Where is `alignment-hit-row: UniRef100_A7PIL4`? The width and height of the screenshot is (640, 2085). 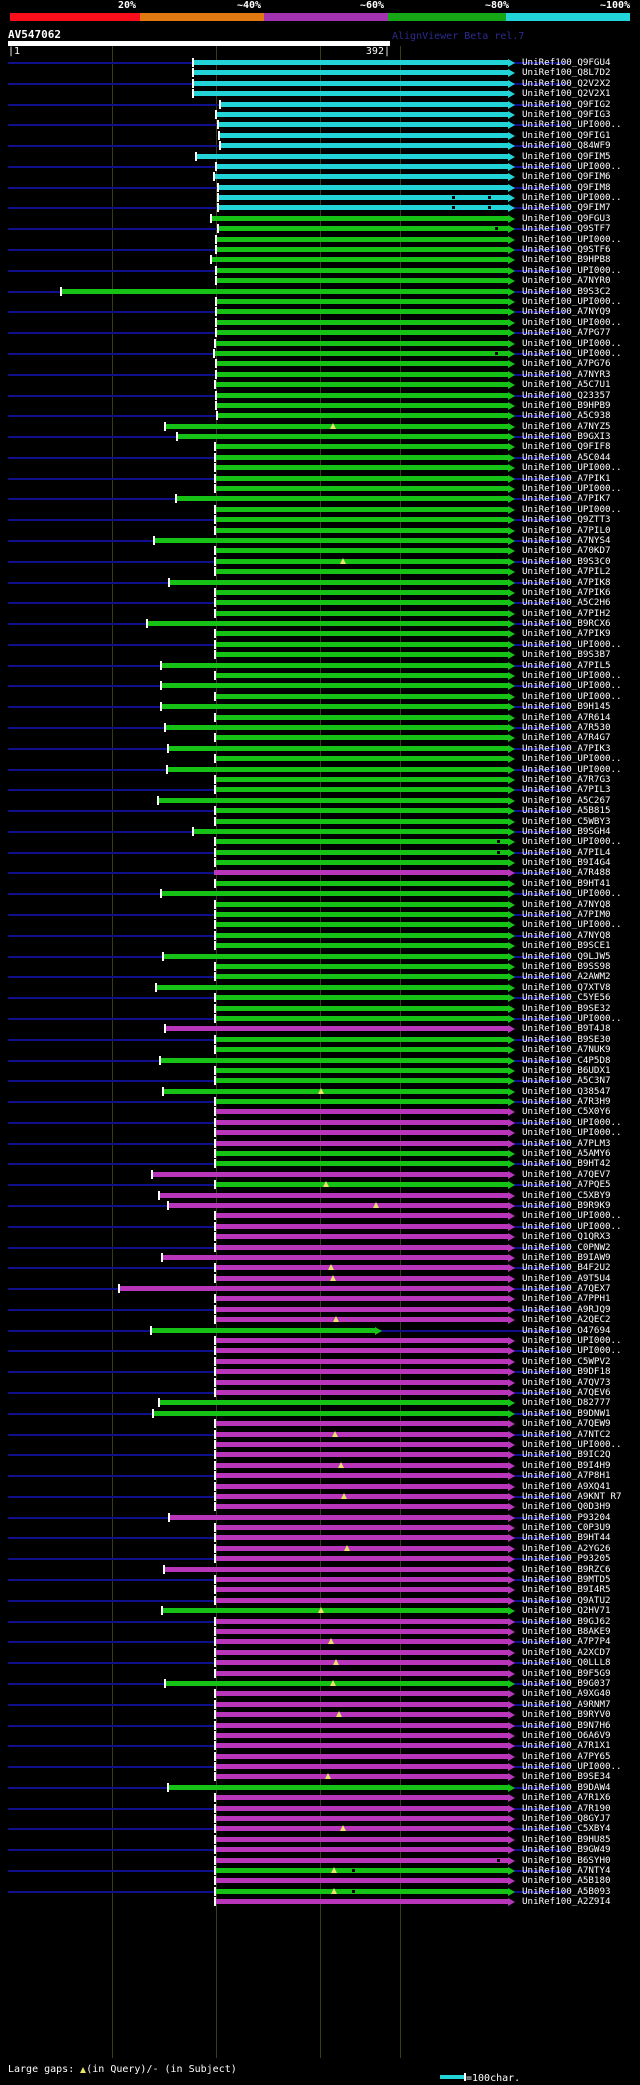 alignment-hit-row: UniRef100_A7PIL4 is located at coordinates (320, 852).